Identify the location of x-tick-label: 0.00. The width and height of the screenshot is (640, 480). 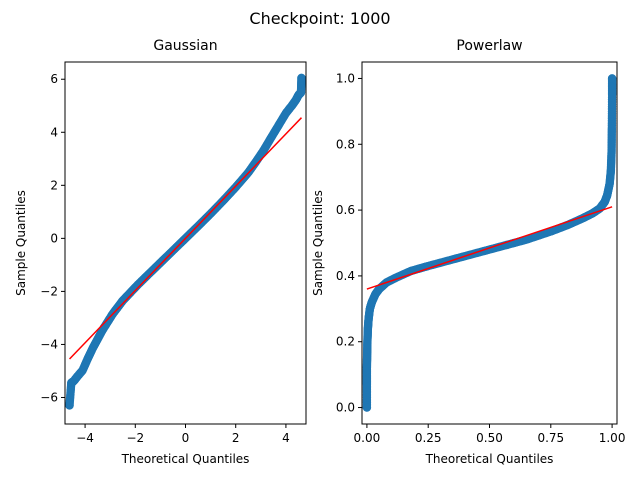
(367, 438).